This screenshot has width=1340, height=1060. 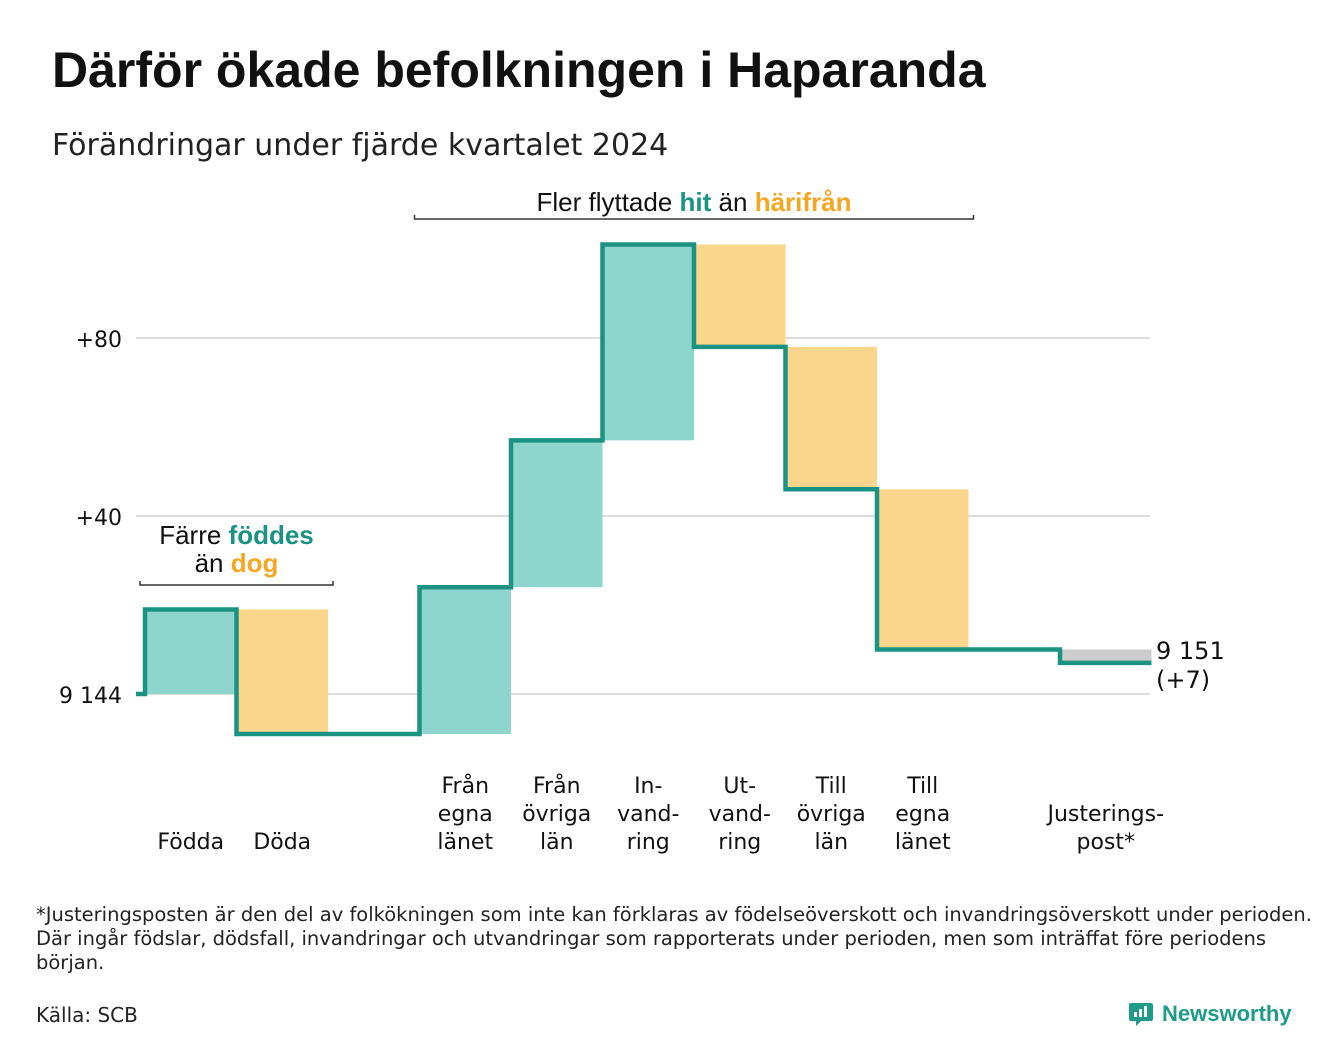 I want to click on annotation-segment: hit, so click(x=696, y=202).